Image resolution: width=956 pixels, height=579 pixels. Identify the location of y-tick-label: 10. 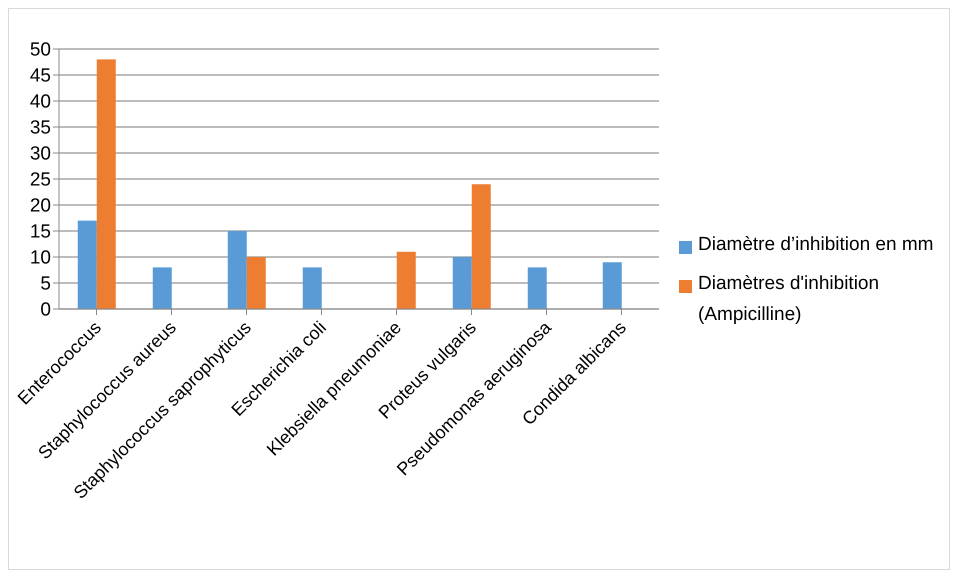
(40, 258).